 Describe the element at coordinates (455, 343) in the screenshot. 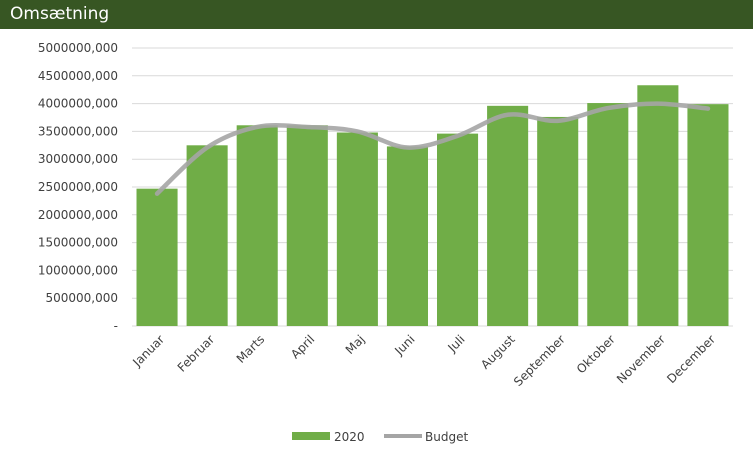

I see `x-tick-label: Juli` at that location.